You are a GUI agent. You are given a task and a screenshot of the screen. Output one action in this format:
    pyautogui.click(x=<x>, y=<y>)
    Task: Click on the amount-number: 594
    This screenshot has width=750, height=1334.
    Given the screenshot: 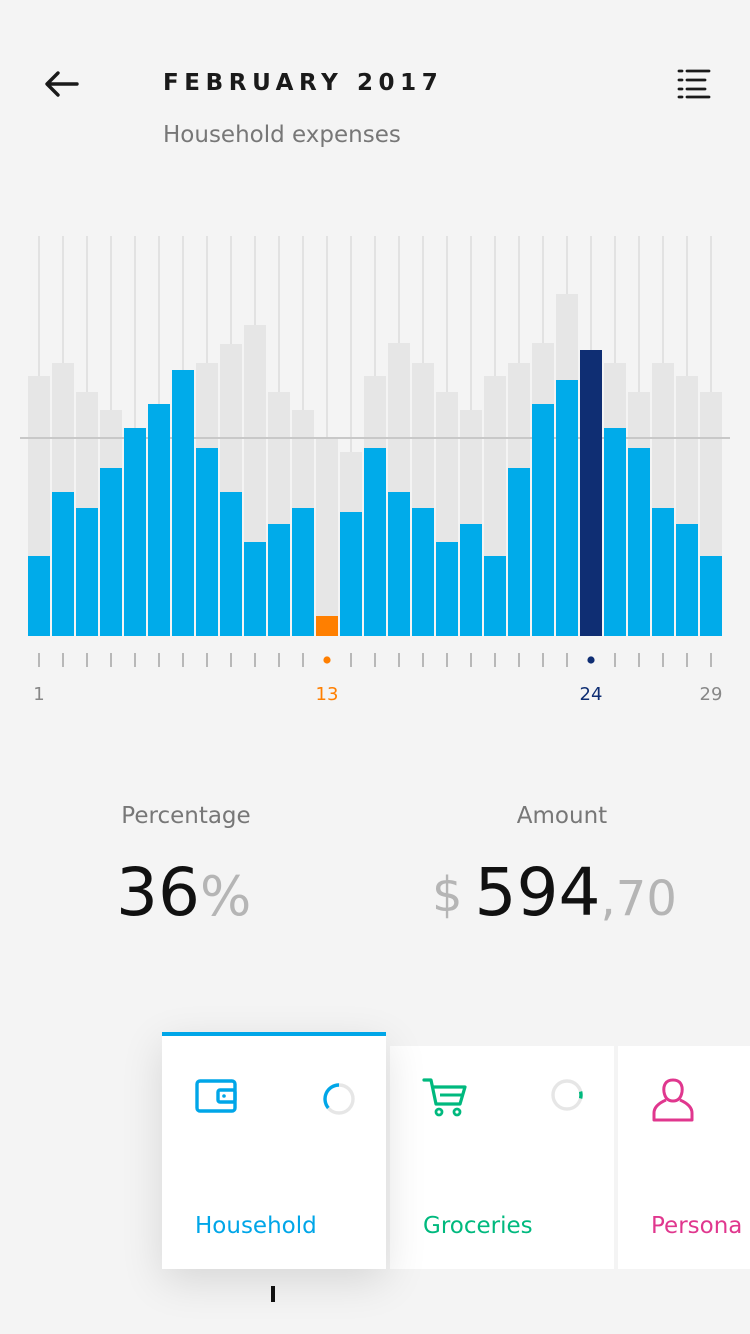 What is the action you would take?
    pyautogui.click(x=537, y=892)
    